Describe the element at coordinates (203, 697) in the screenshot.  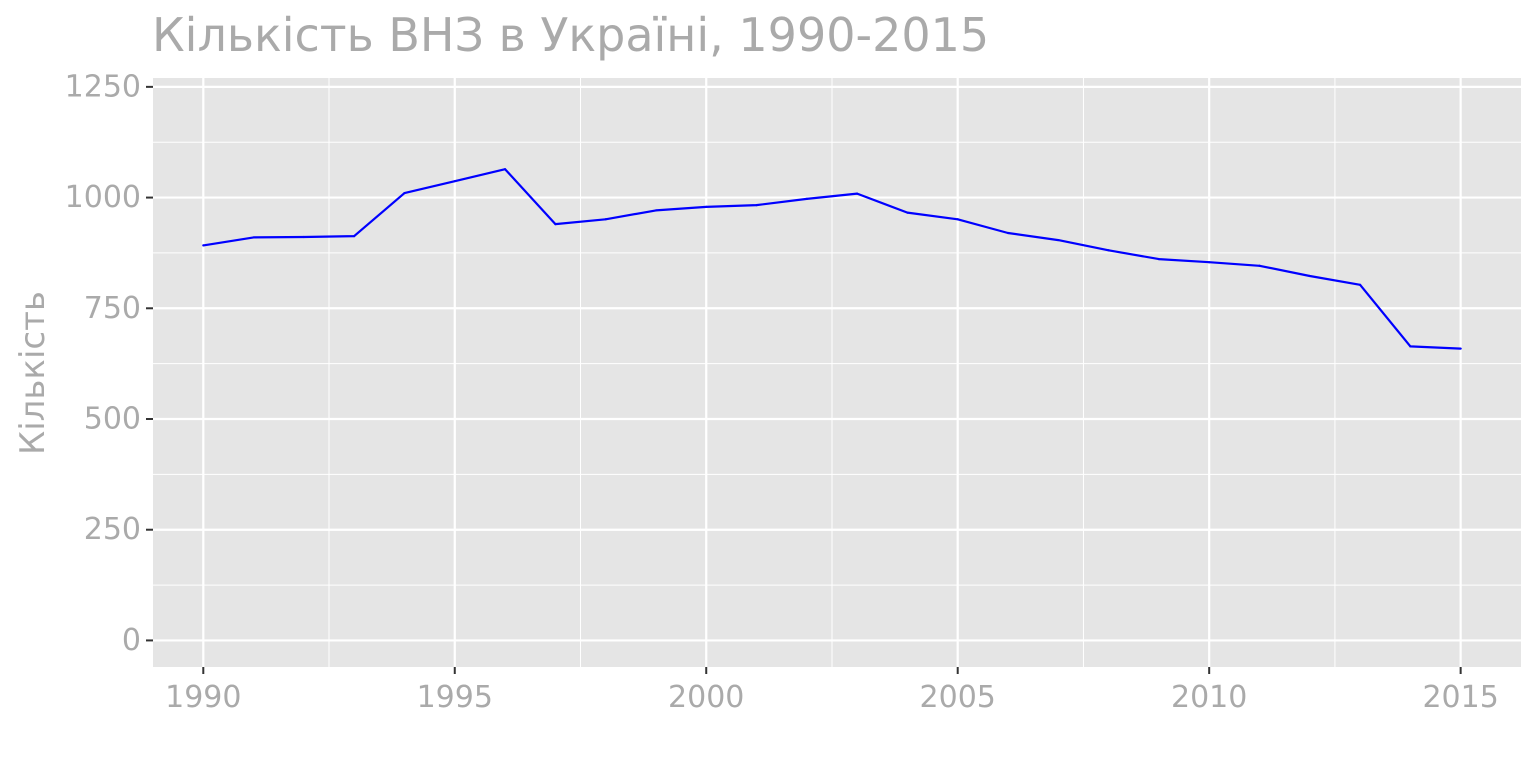
I see `x-tick-label: 1990` at that location.